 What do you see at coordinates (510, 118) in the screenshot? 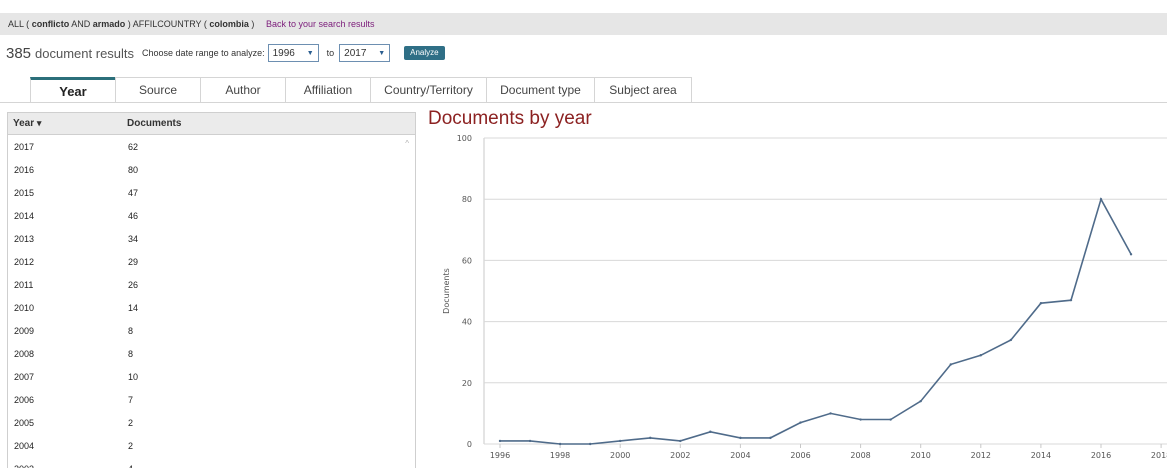
I see `chart-title: Documents by year` at bounding box center [510, 118].